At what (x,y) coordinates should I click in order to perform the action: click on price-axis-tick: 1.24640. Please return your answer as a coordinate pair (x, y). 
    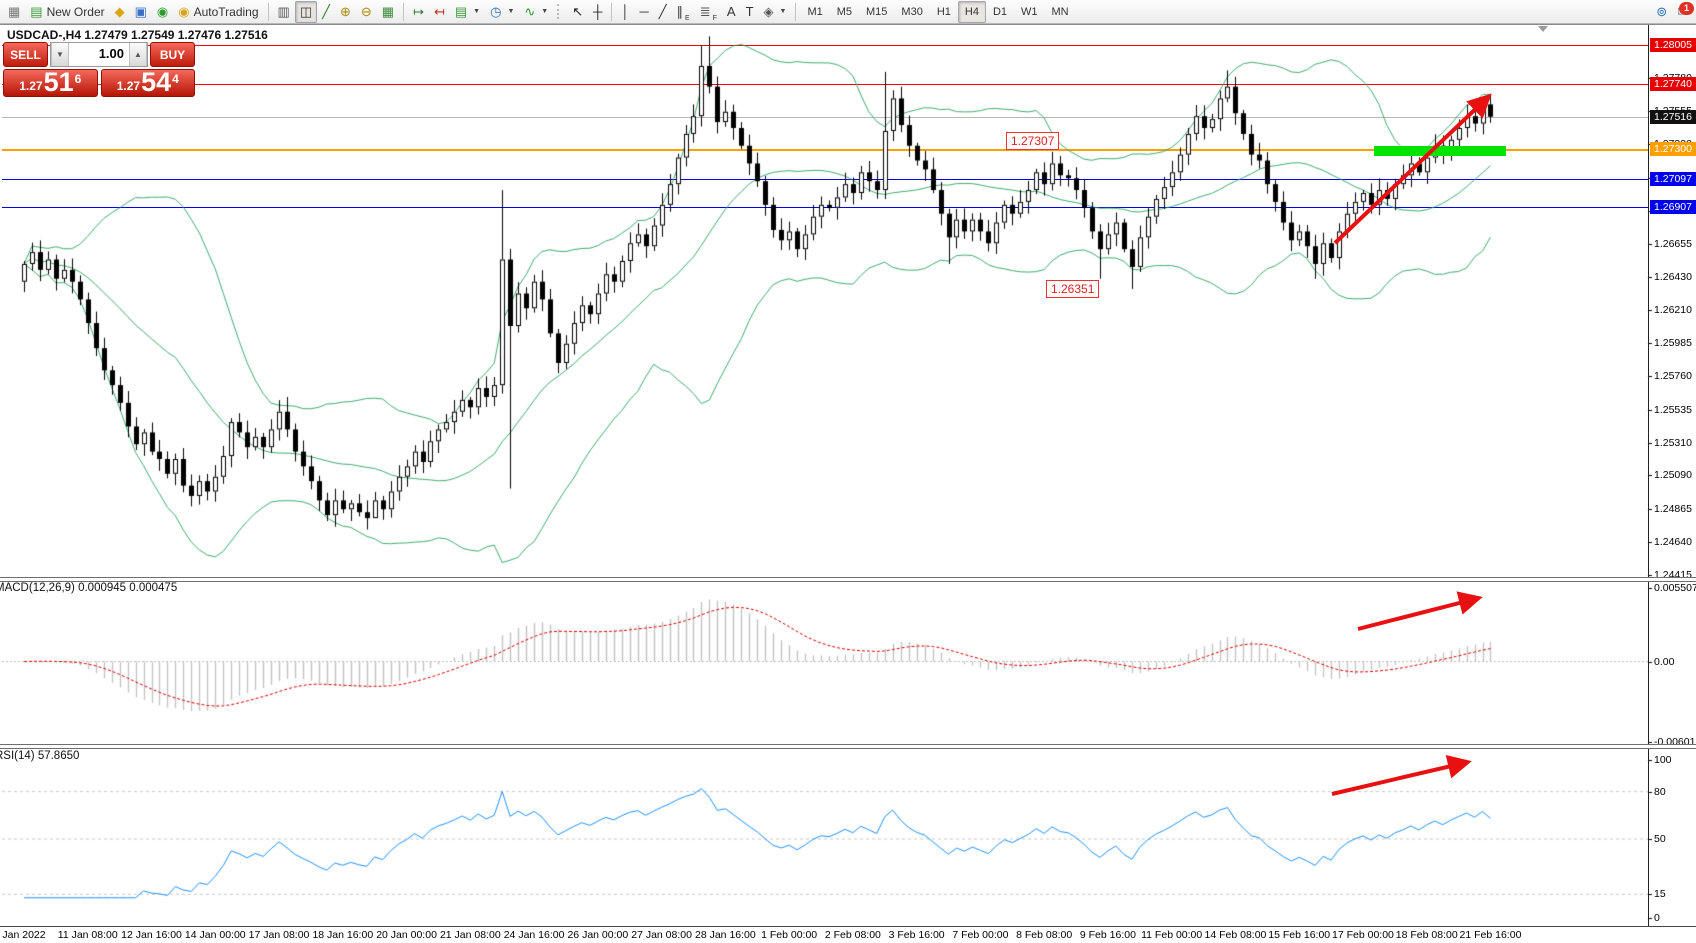
    Looking at the image, I should click on (1673, 541).